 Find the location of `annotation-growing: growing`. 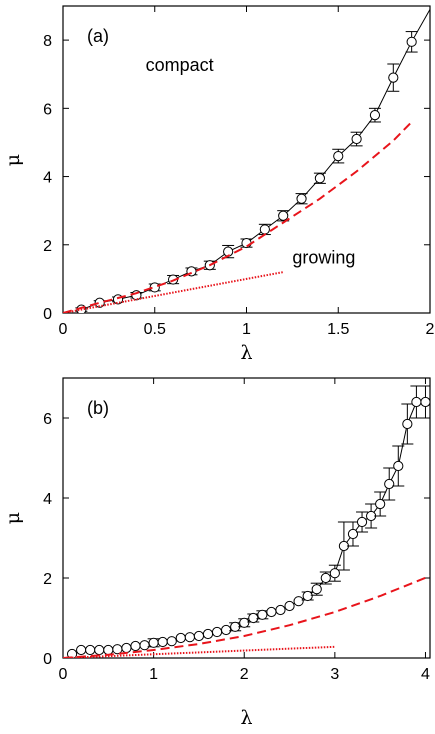

annotation-growing: growing is located at coordinates (323, 258).